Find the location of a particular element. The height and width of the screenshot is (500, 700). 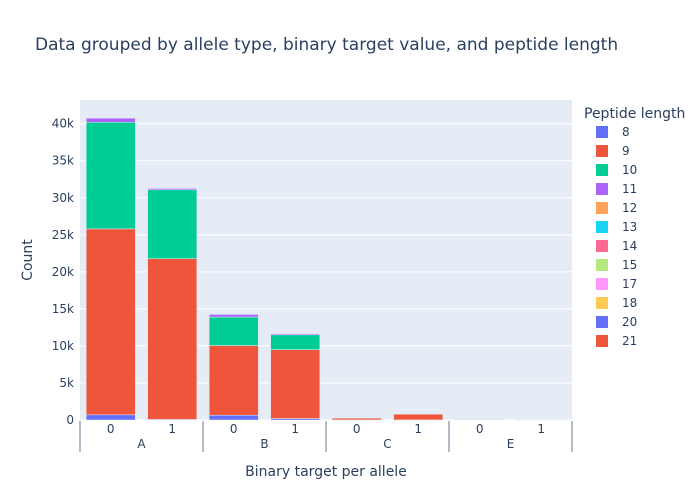

legend-label: 20 is located at coordinates (629, 322).